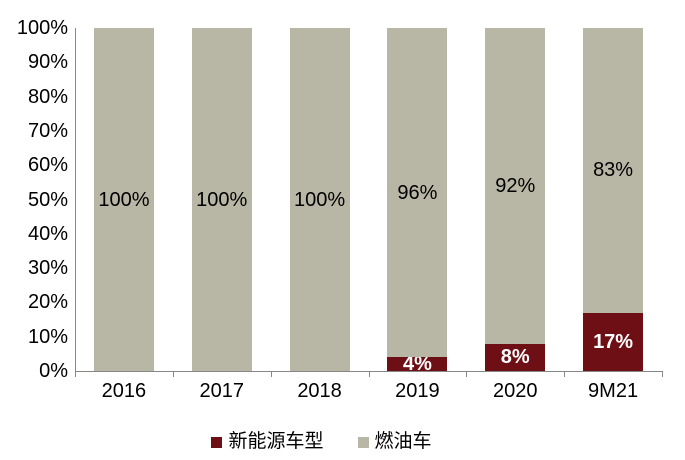 The width and height of the screenshot is (685, 460). I want to click on bar-segment-9M21-series1: 83%, so click(613, 170).